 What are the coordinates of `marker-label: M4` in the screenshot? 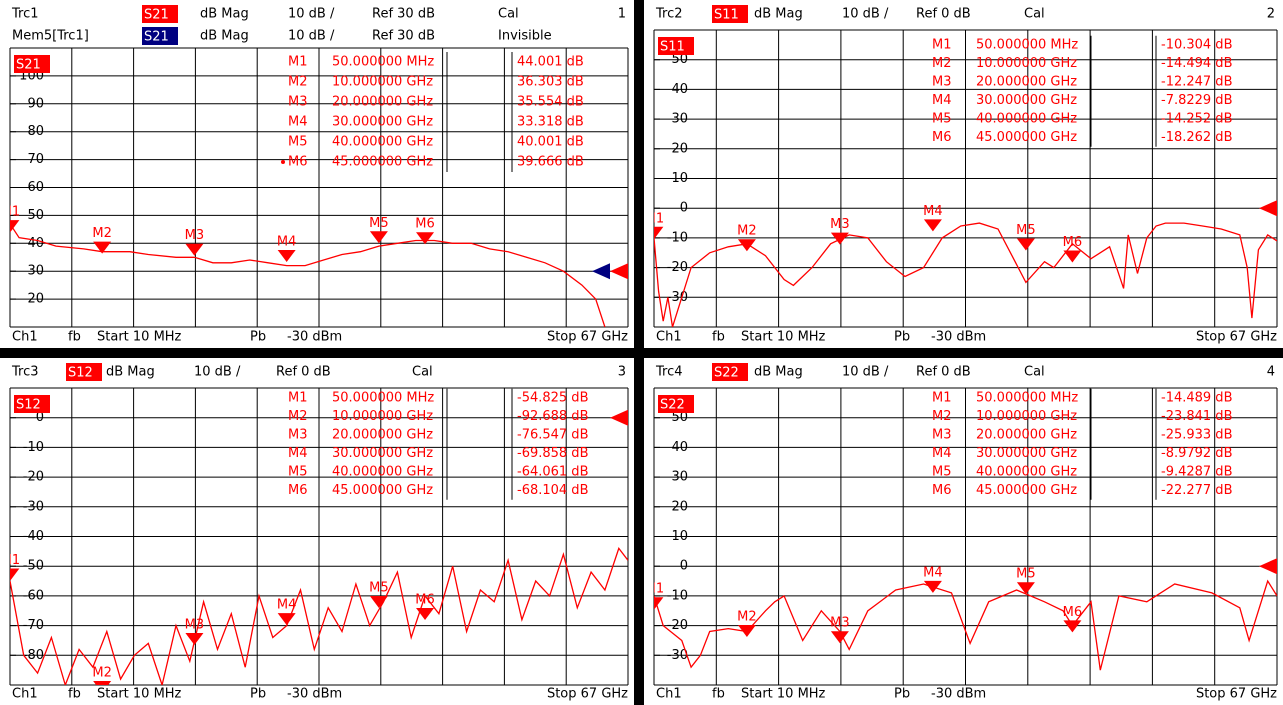 It's located at (287, 605).